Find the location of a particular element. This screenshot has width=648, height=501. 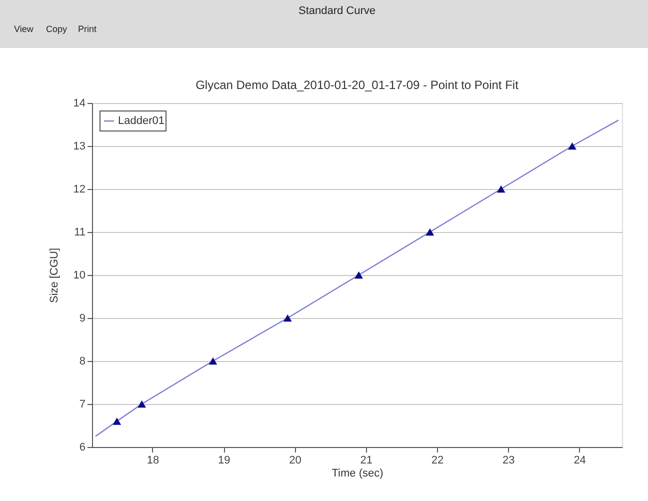

y-tick-label: 6 is located at coordinates (82, 448).